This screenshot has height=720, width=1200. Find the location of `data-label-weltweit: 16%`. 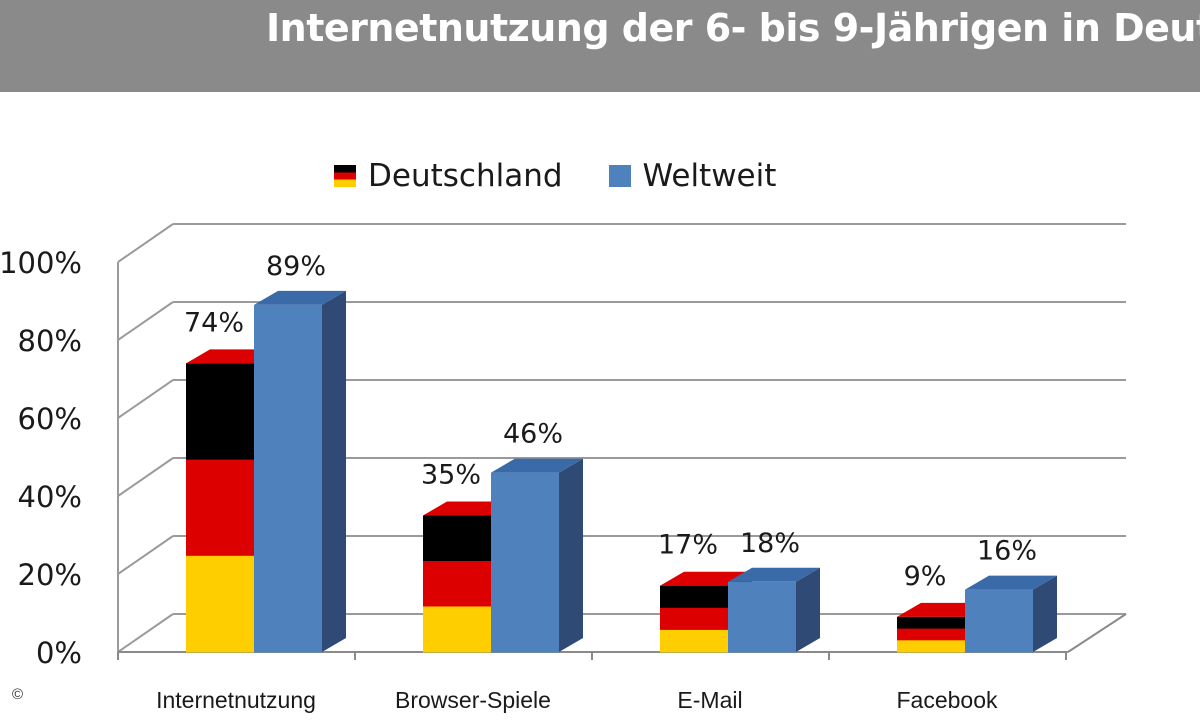

data-label-weltweit: 16% is located at coordinates (1007, 551).